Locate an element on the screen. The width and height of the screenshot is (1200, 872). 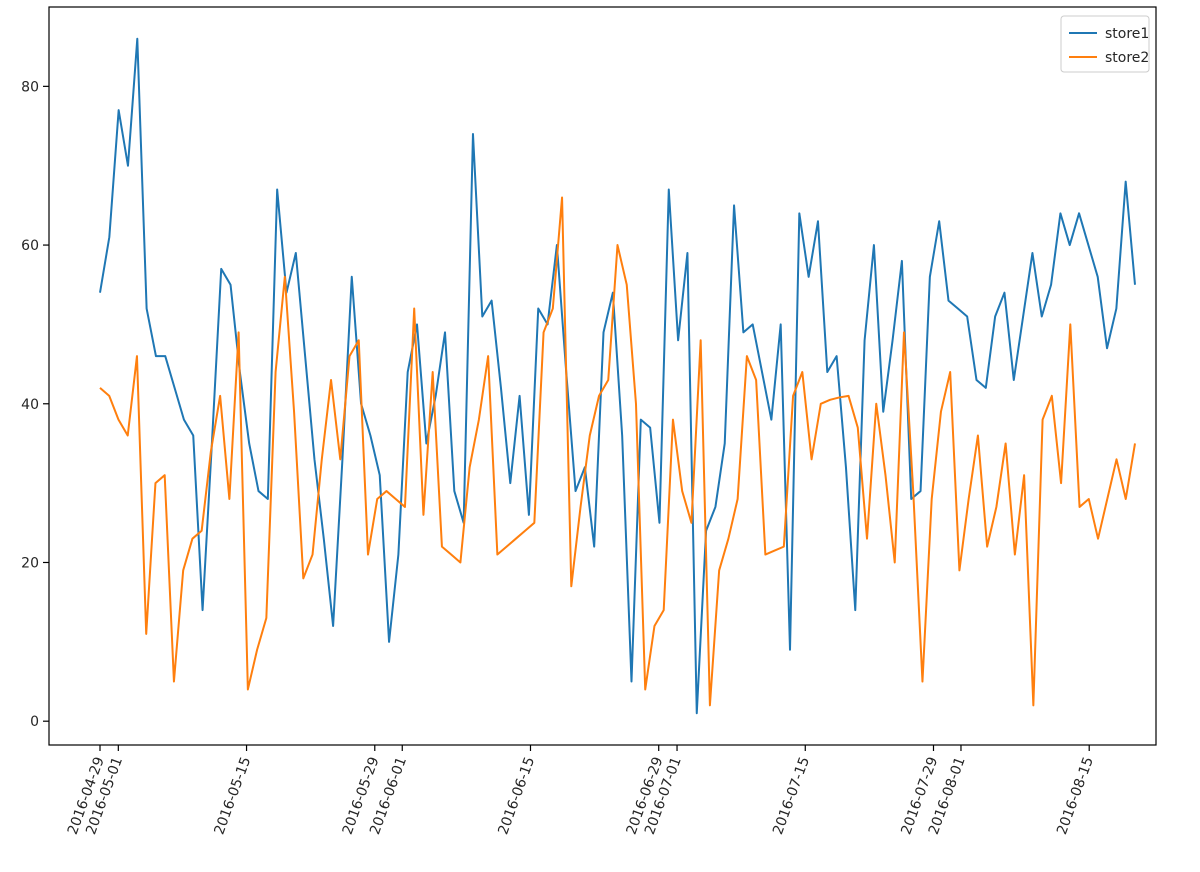
x-tick-label: 2016-06-15 is located at coordinates (516, 796).